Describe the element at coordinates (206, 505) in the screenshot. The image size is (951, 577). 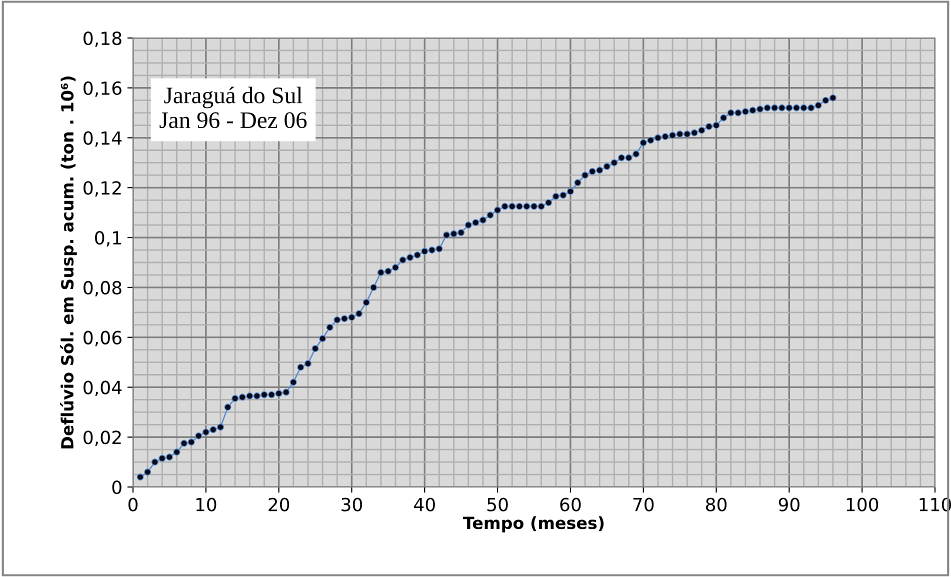
I see `x-tick-label: 10` at that location.